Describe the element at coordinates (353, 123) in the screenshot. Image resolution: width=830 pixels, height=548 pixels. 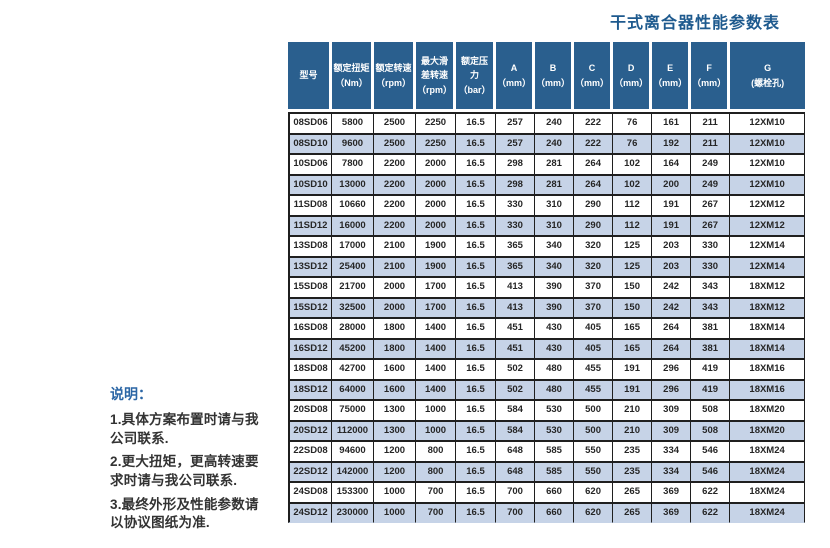
I see `table-cell: 5800` at that location.